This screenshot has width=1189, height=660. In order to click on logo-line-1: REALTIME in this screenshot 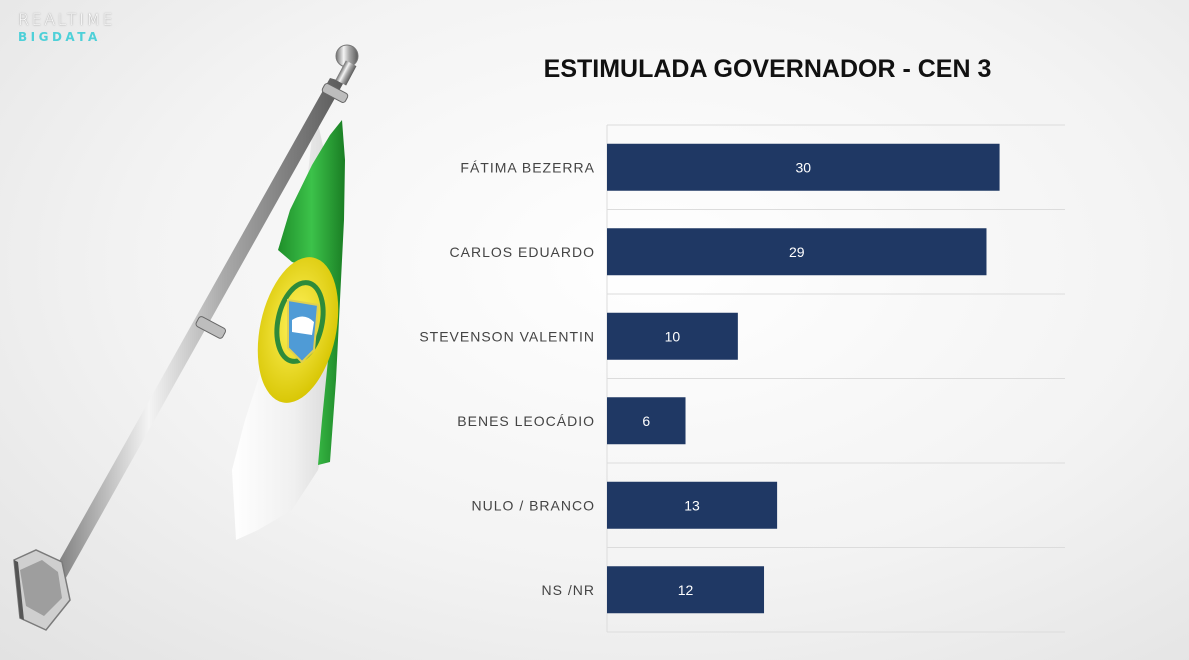, I will do `click(67, 19)`.